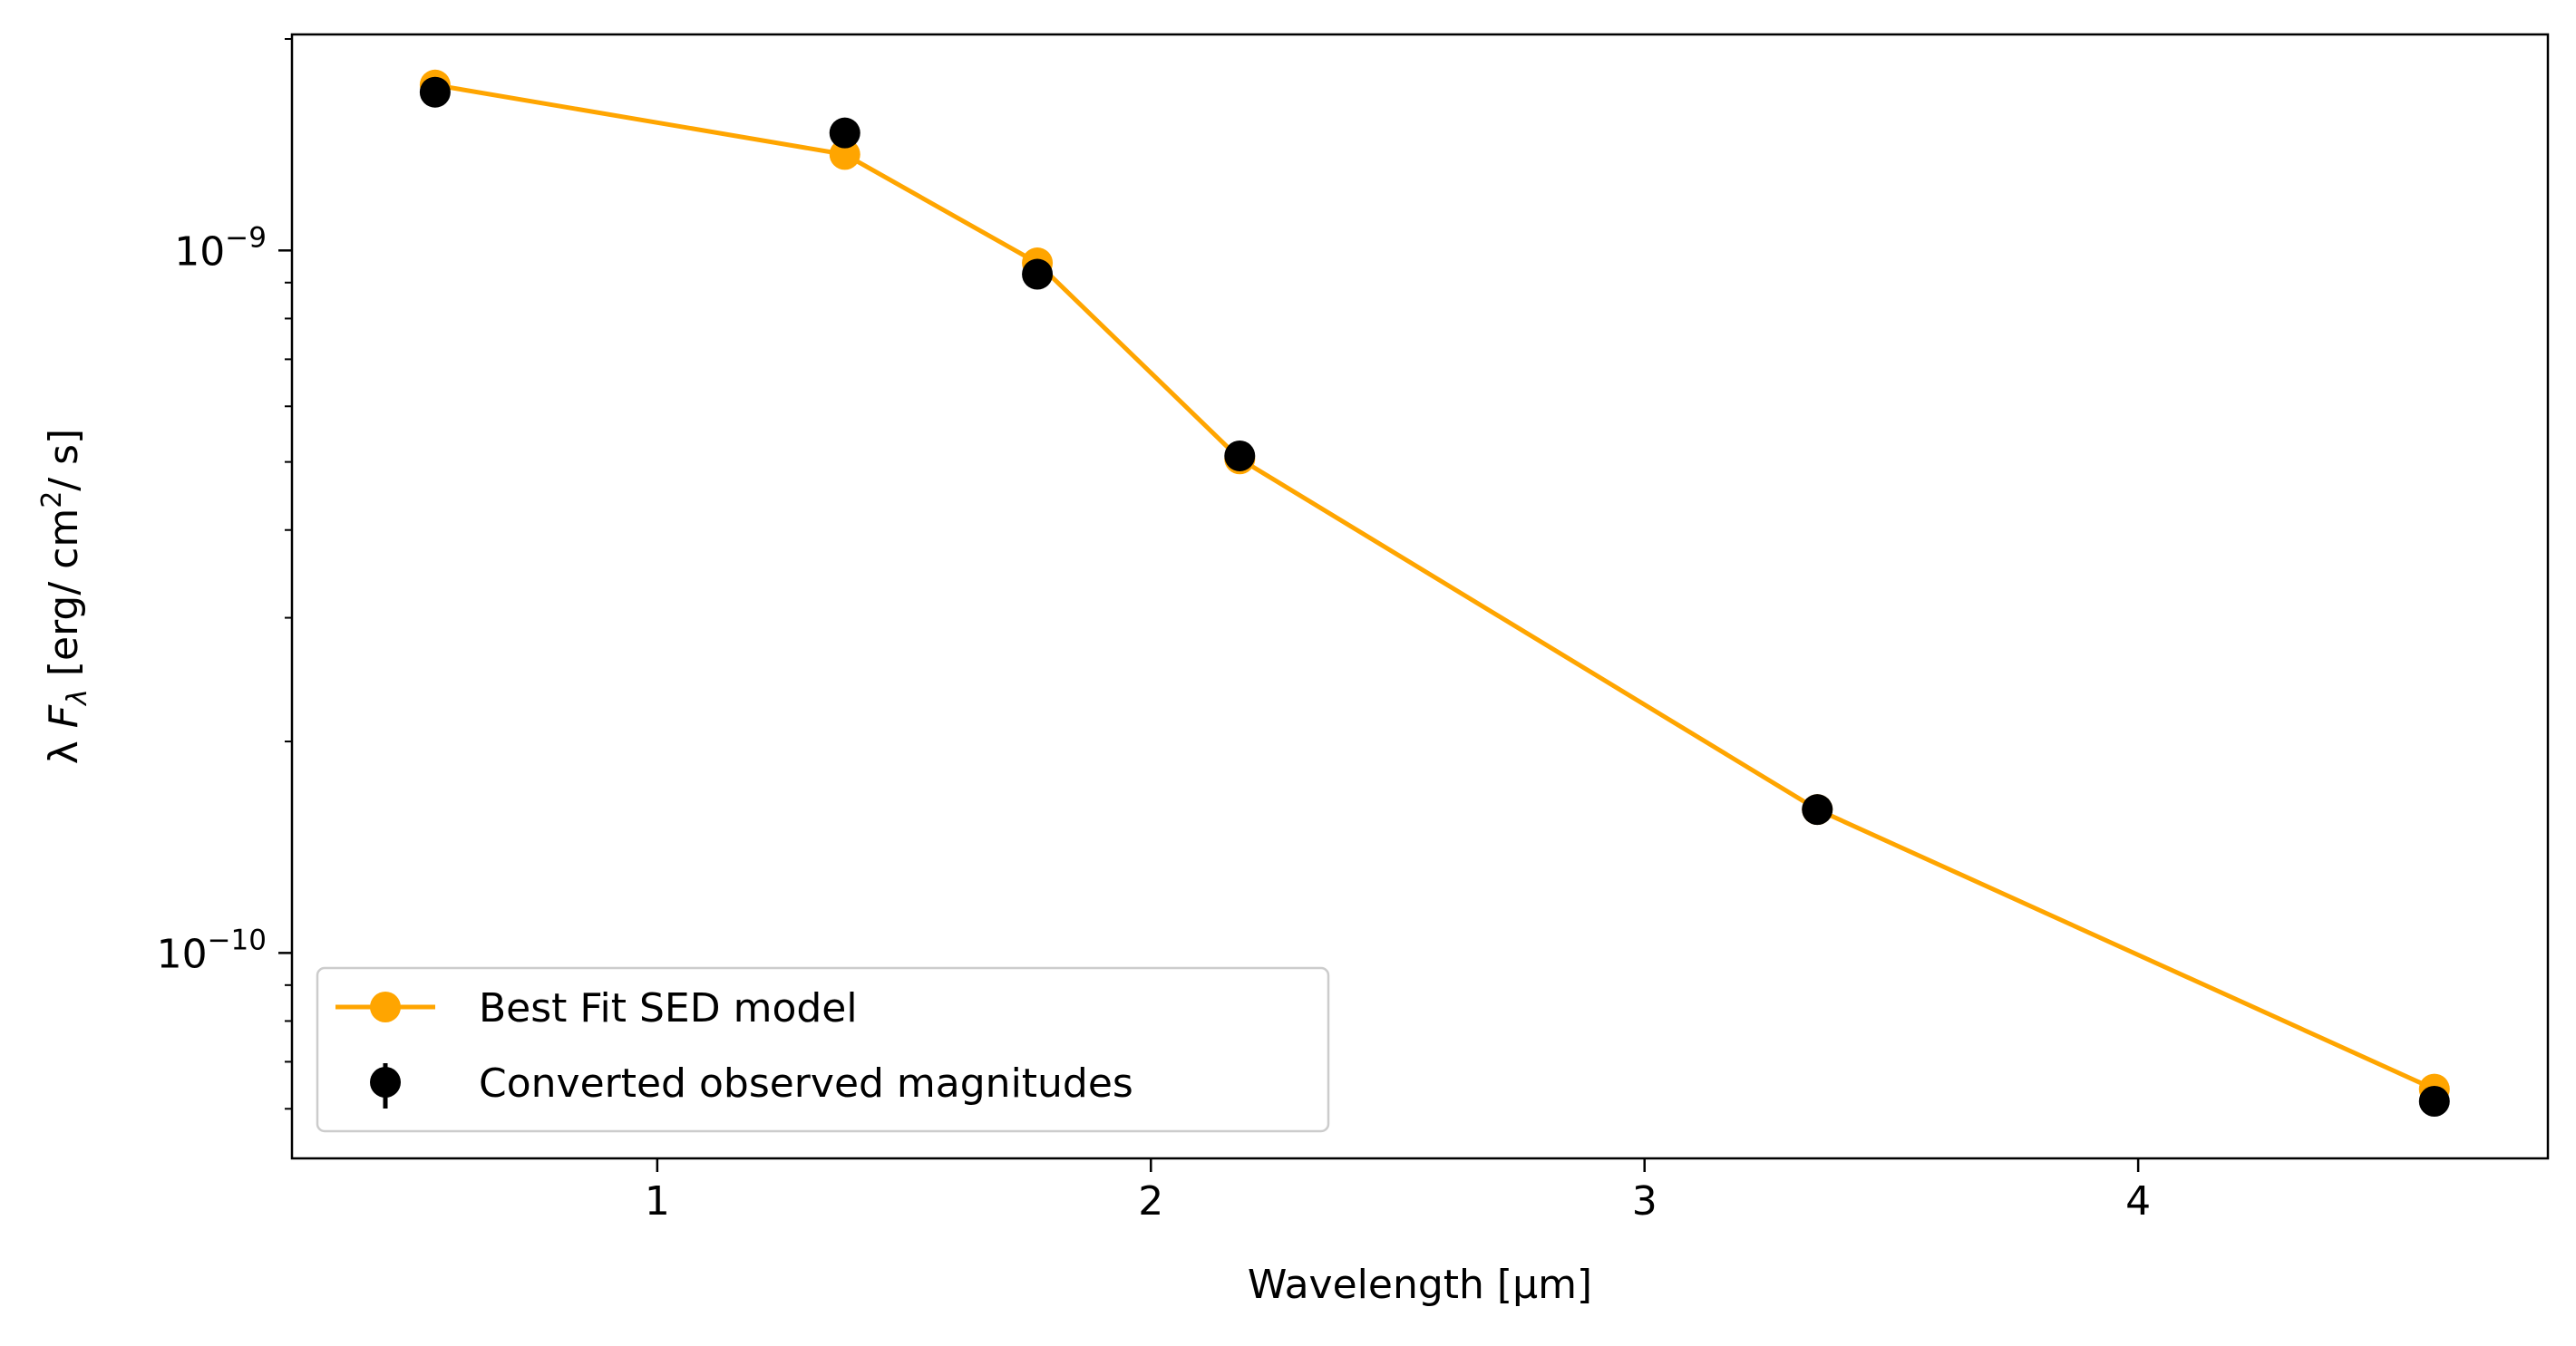  What do you see at coordinates (385, 1083) in the screenshot?
I see `legend-marker-observed` at bounding box center [385, 1083].